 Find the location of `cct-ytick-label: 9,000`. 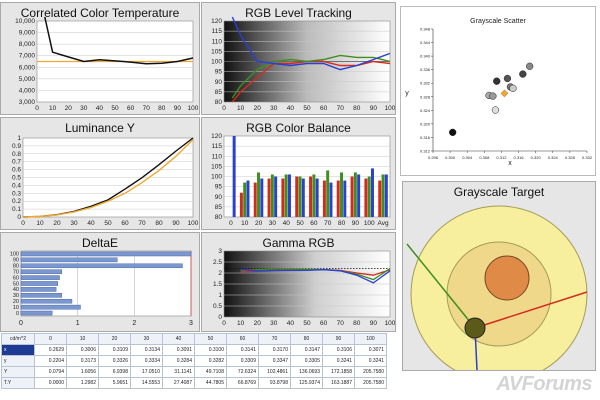

cct-ytick-label: 9,000 is located at coordinates (27, 33).